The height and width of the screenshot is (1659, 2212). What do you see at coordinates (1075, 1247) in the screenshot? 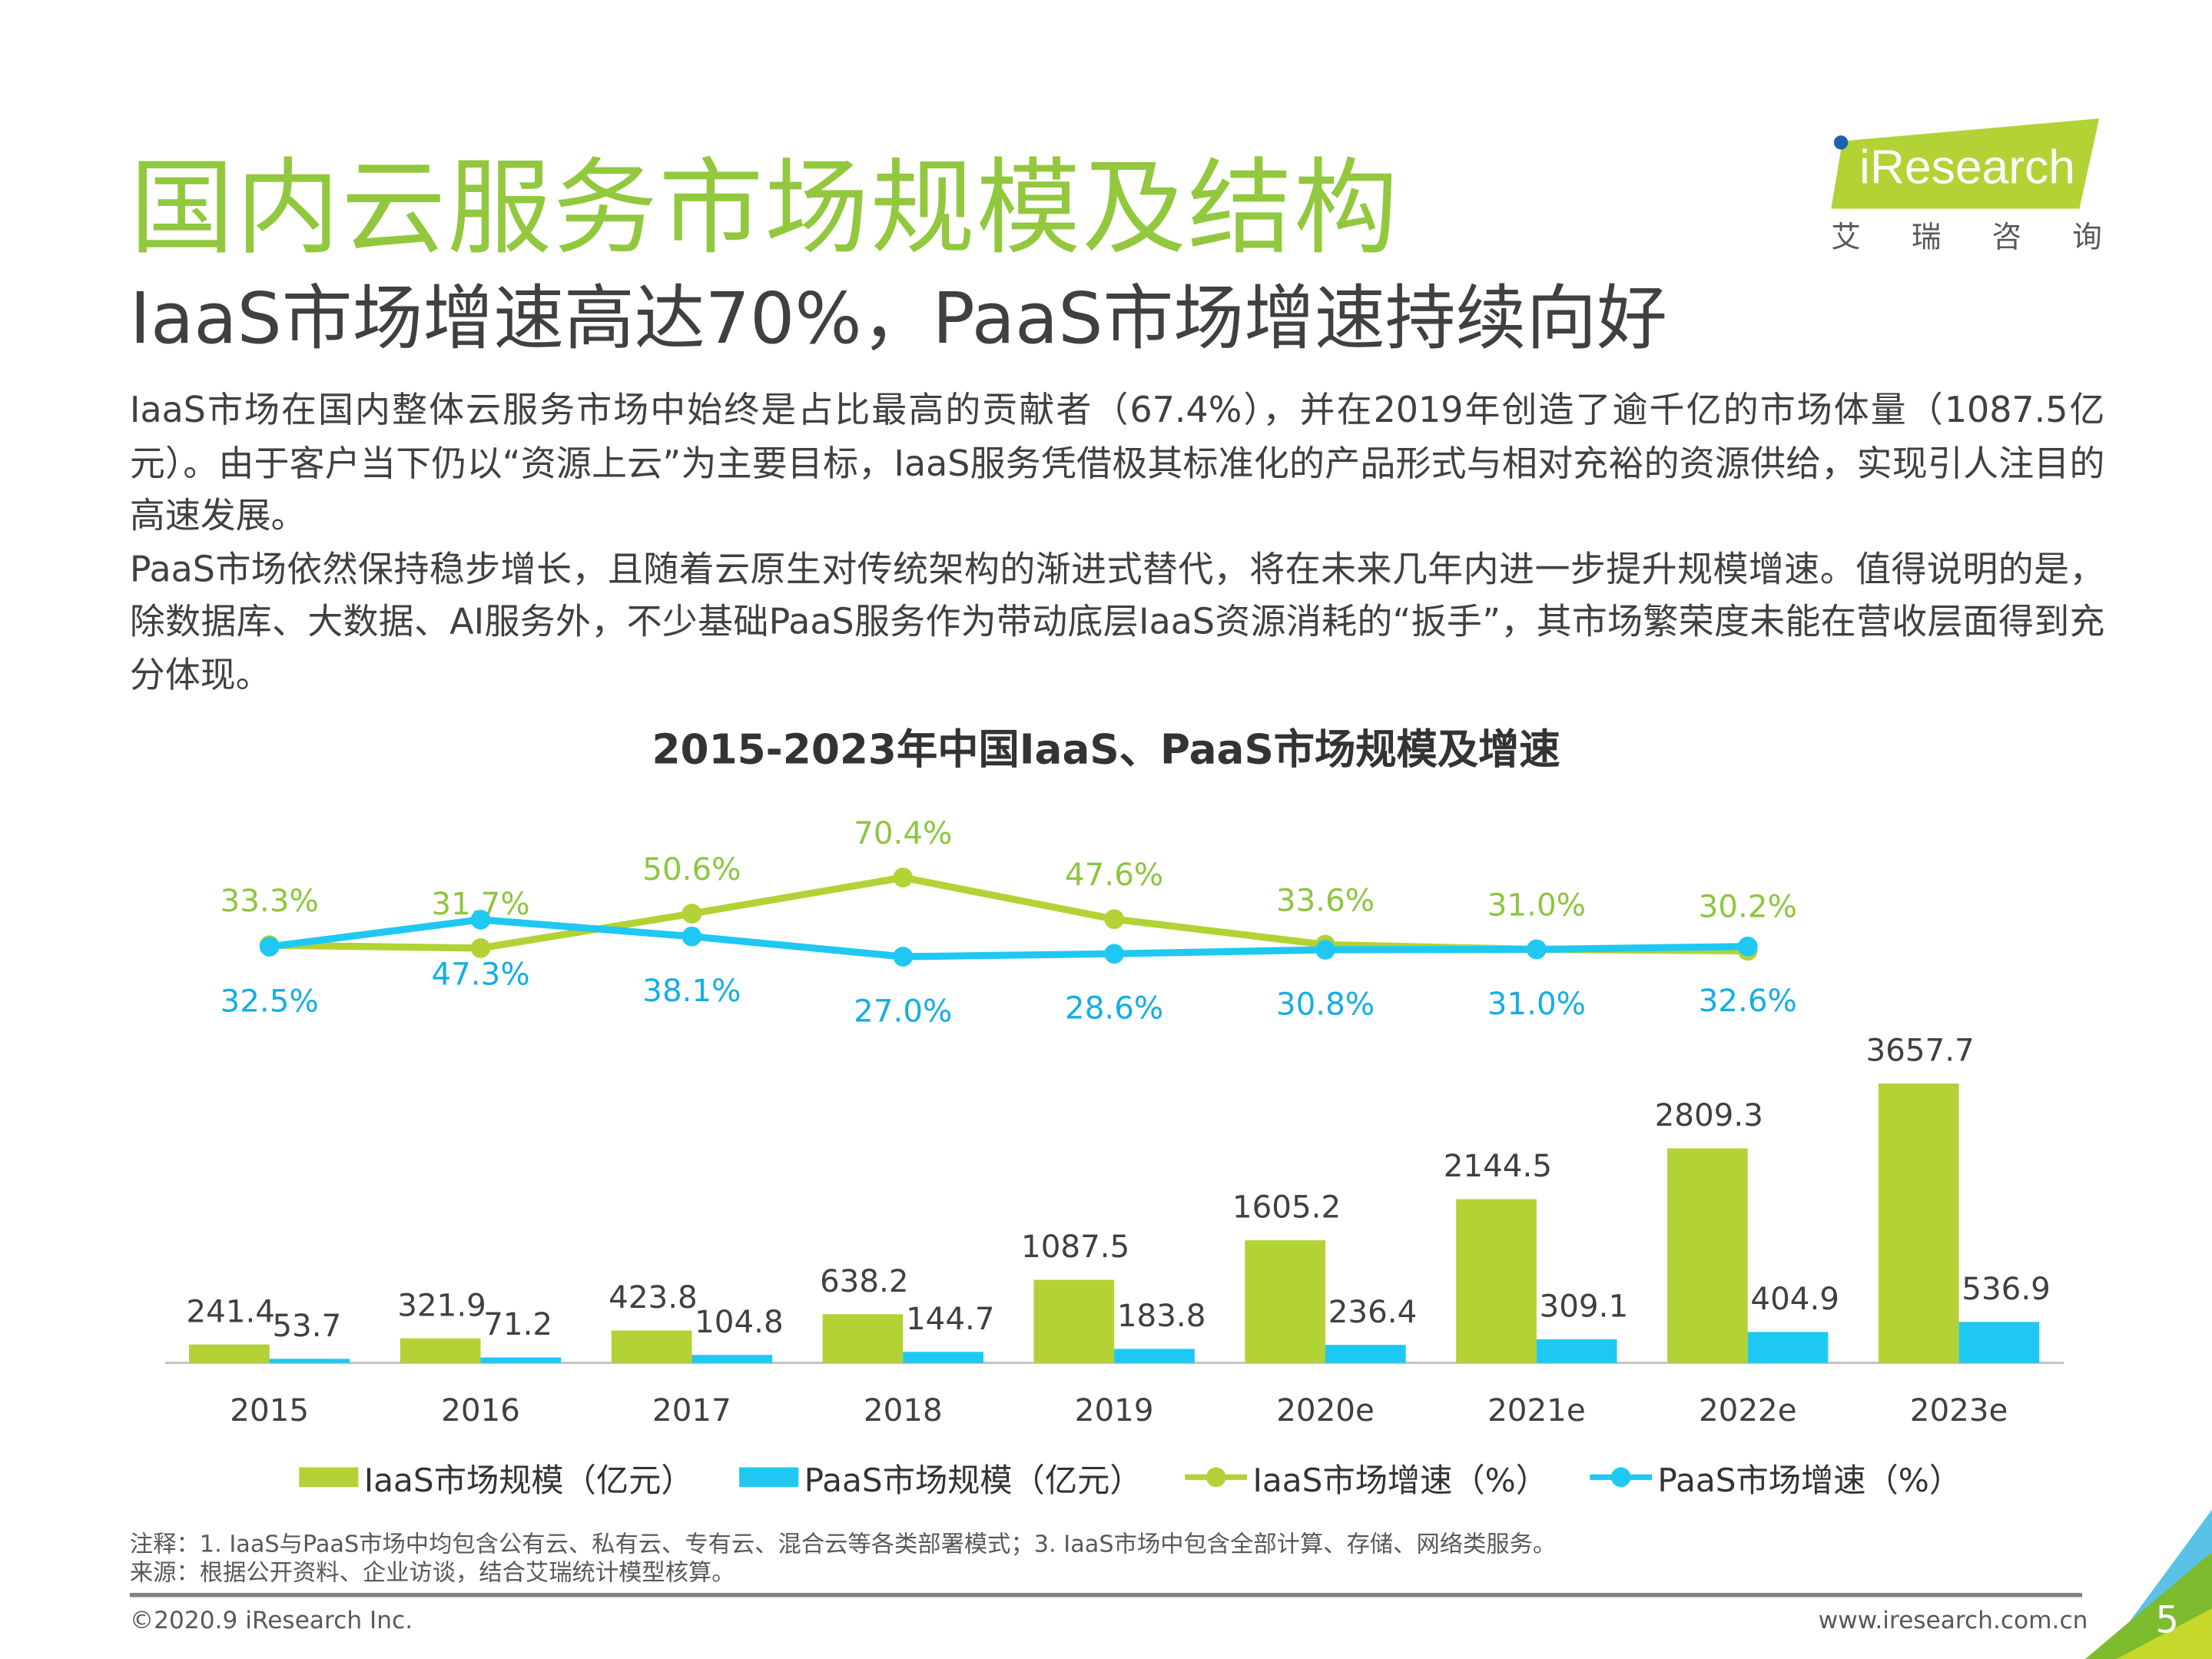
I see `bar-label-iaas: 1087.5` at bounding box center [1075, 1247].